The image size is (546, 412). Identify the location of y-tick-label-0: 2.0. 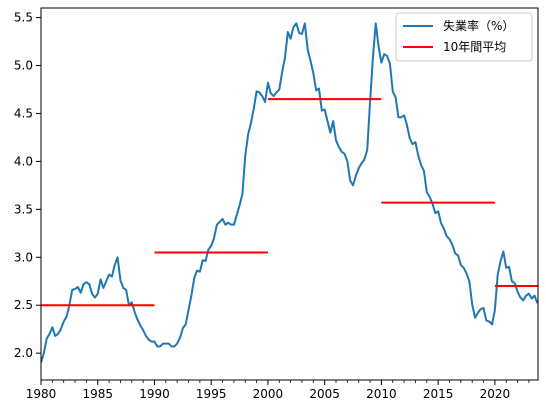
(23, 353).